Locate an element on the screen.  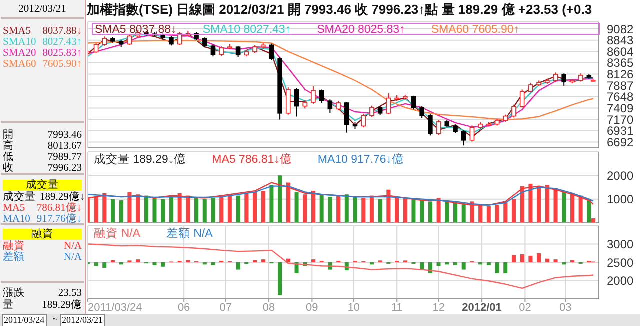
annotation: 差額 N/A is located at coordinates (189, 234).